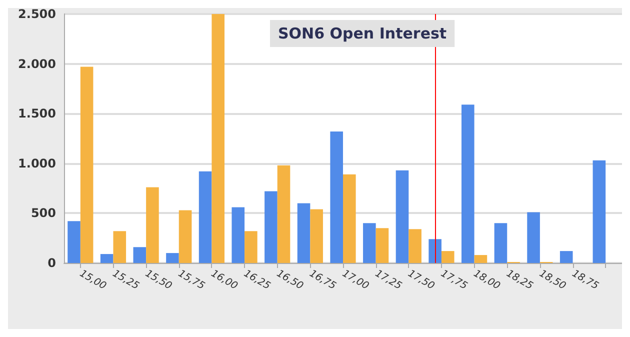 Image resolution: width=630 pixels, height=337 pixels. What do you see at coordinates (37, 14) in the screenshot?
I see `y-tick-label: 2.500` at bounding box center [37, 14].